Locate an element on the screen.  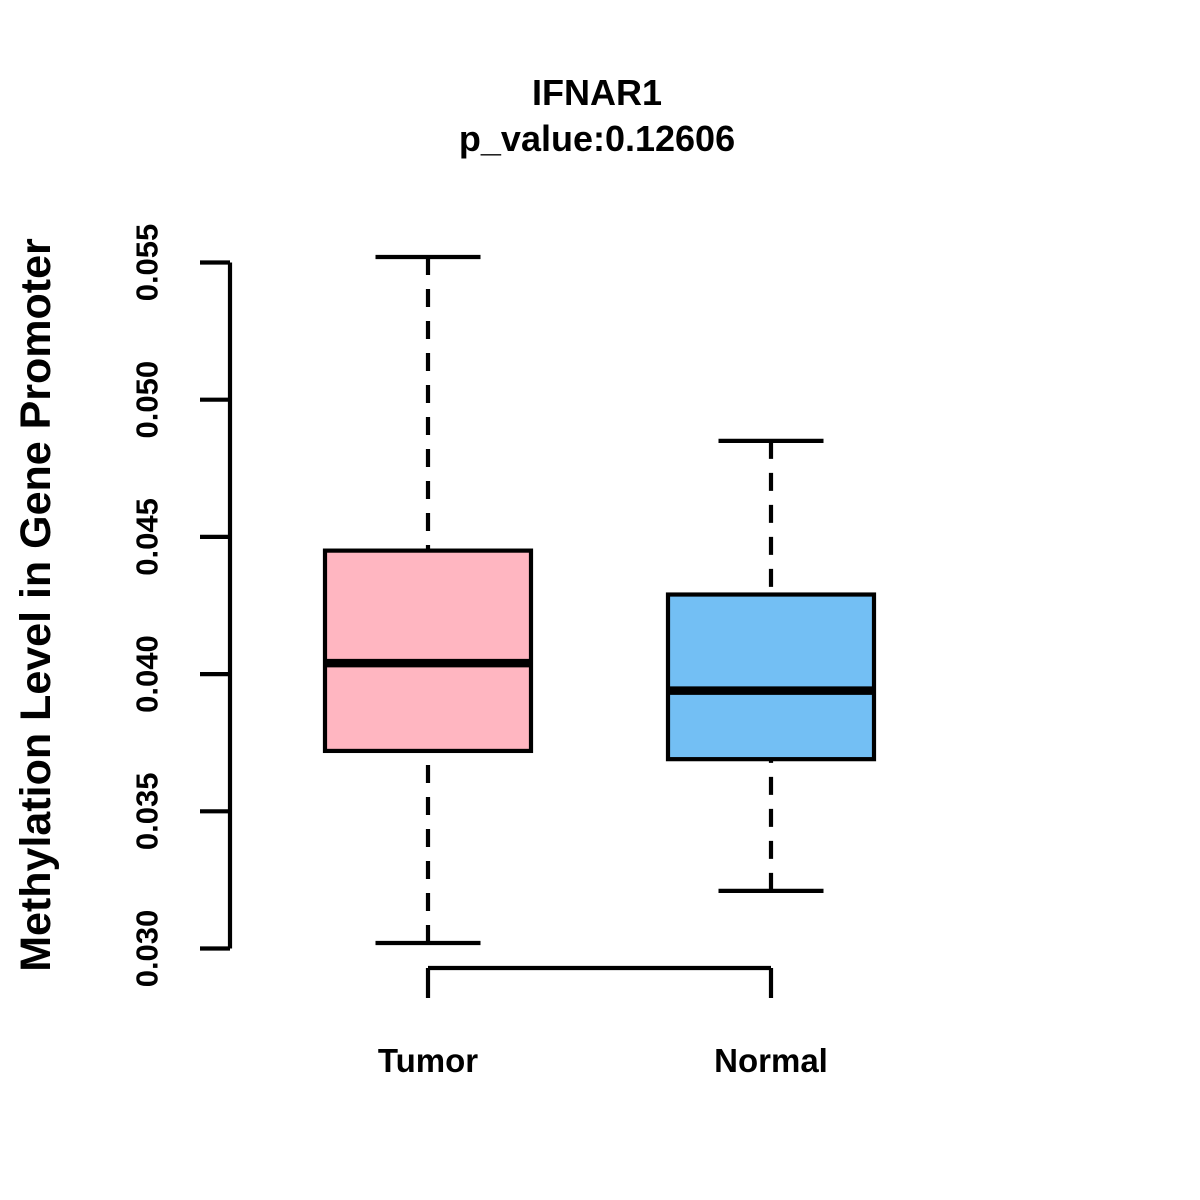
iqr-box-tumor is located at coordinates (428, 651).